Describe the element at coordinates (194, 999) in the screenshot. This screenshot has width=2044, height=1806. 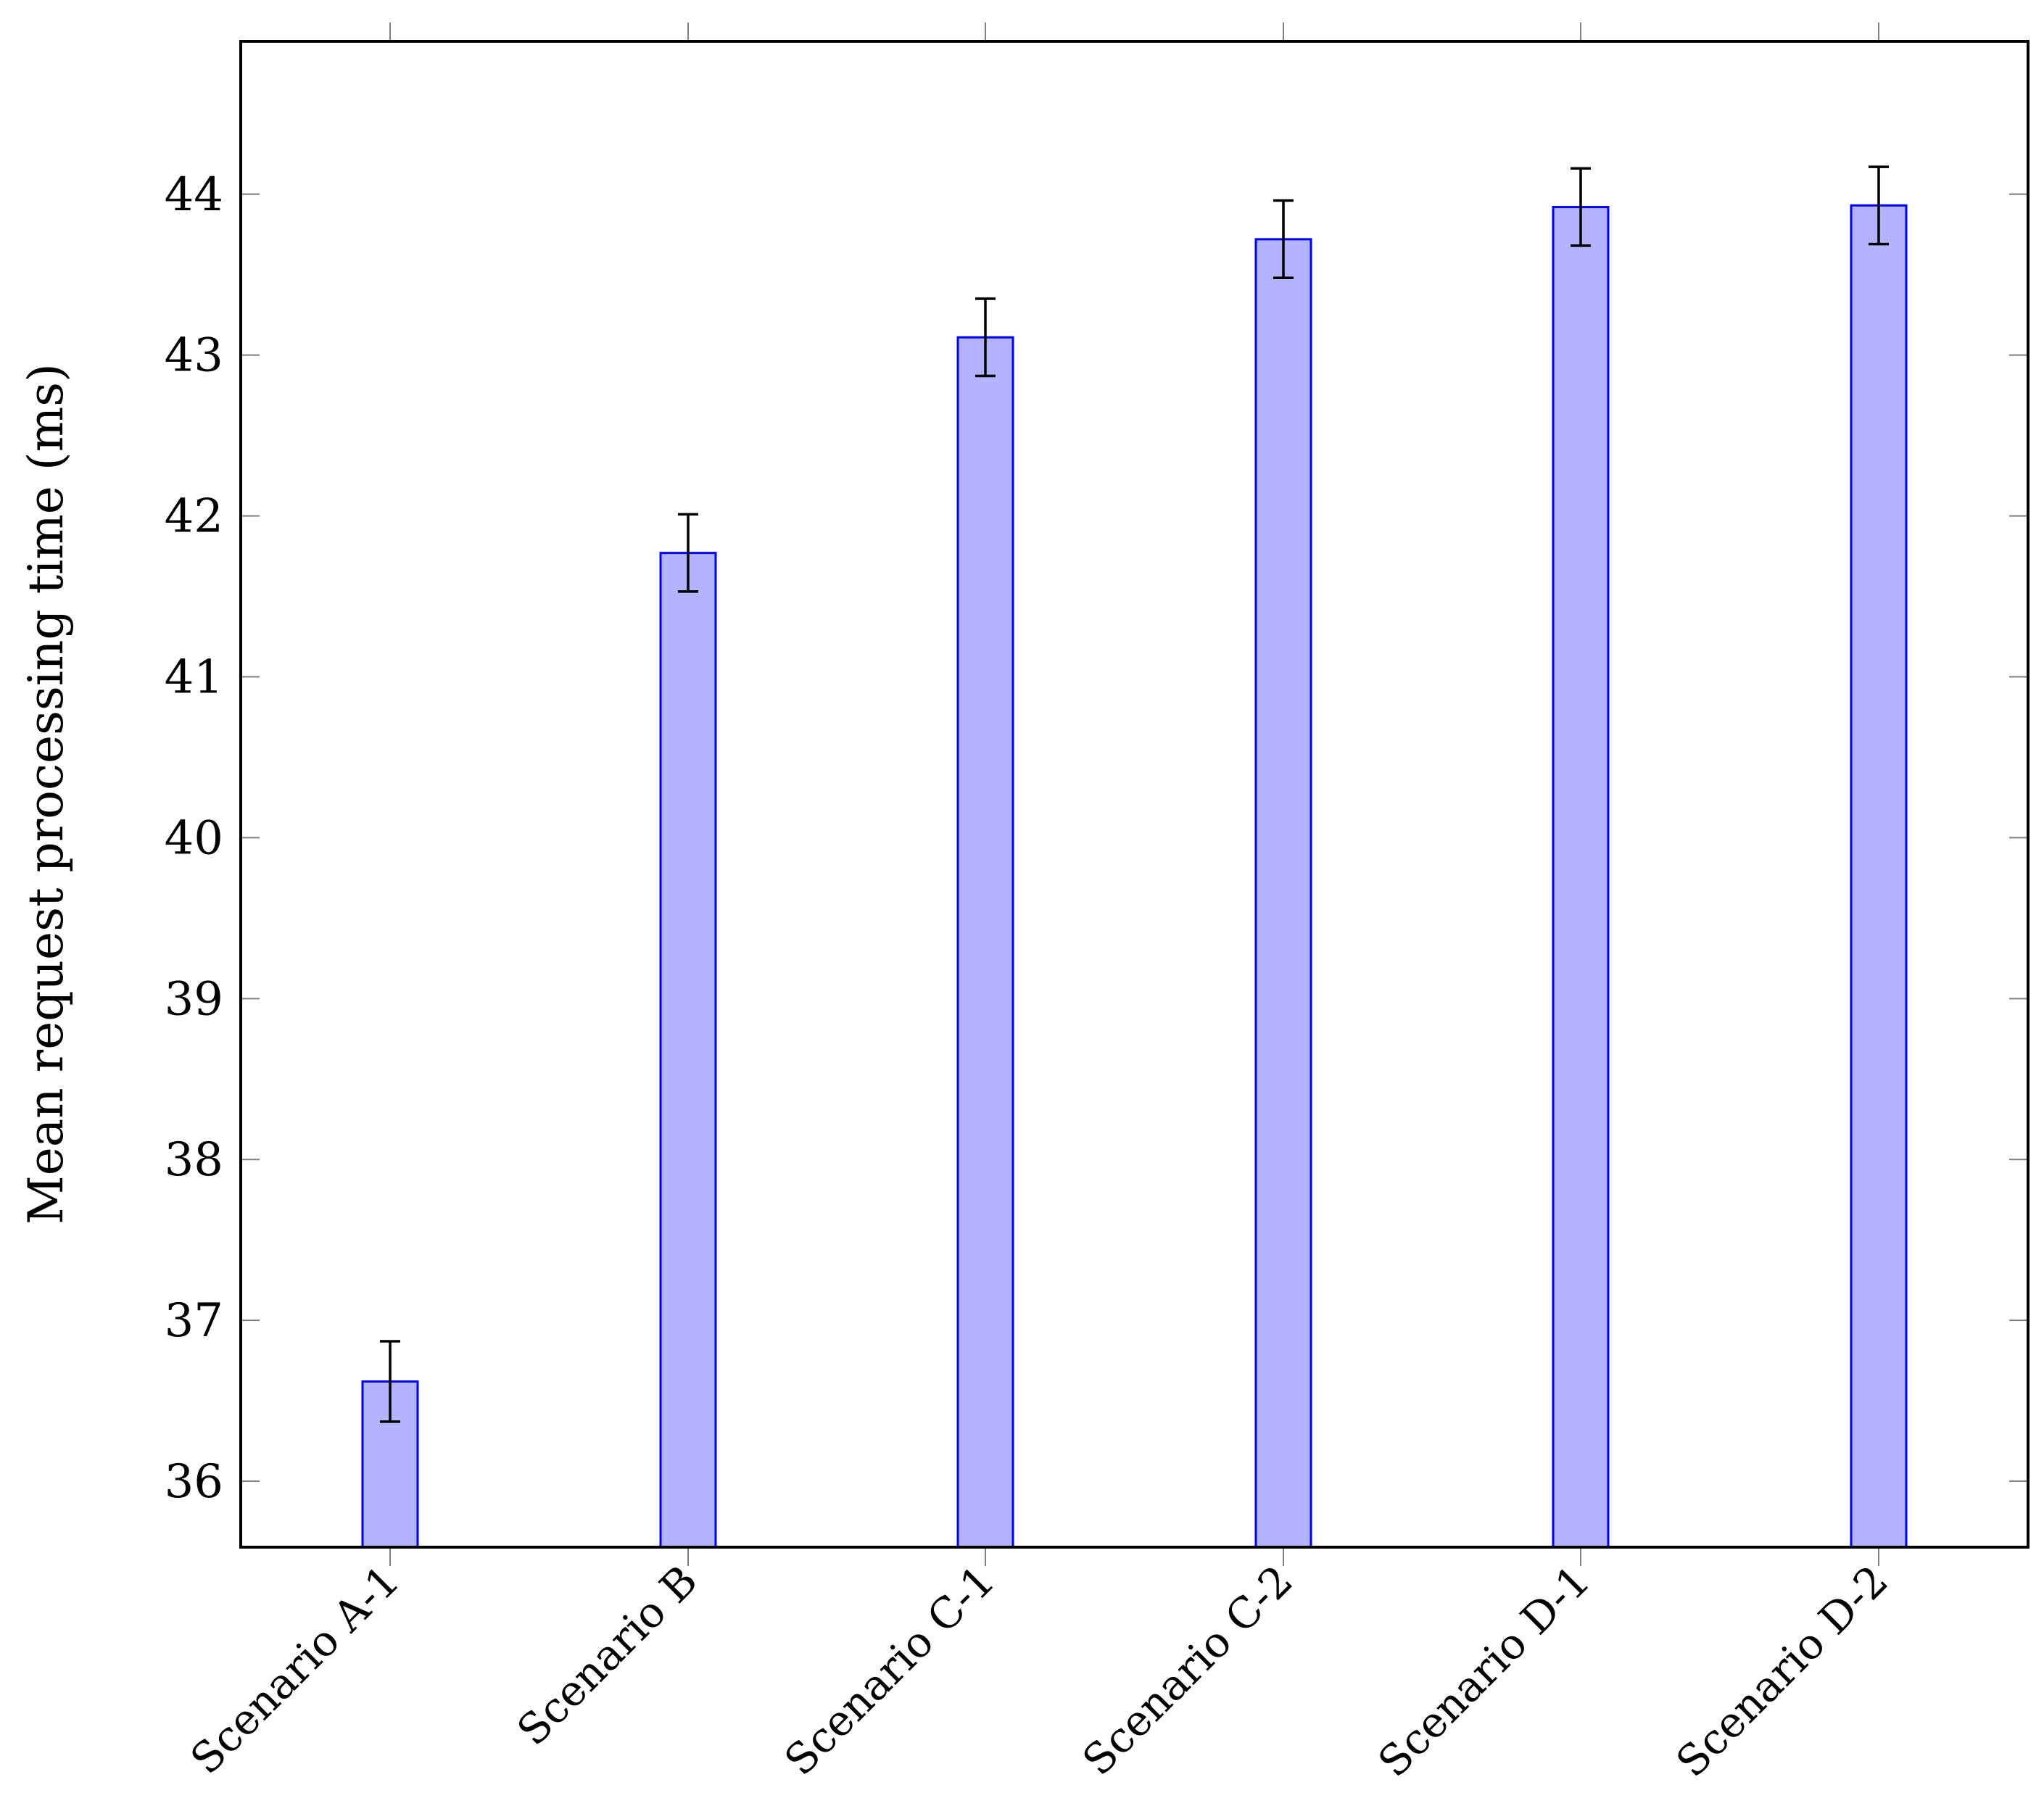
I see `y-tick-label: 39` at that location.